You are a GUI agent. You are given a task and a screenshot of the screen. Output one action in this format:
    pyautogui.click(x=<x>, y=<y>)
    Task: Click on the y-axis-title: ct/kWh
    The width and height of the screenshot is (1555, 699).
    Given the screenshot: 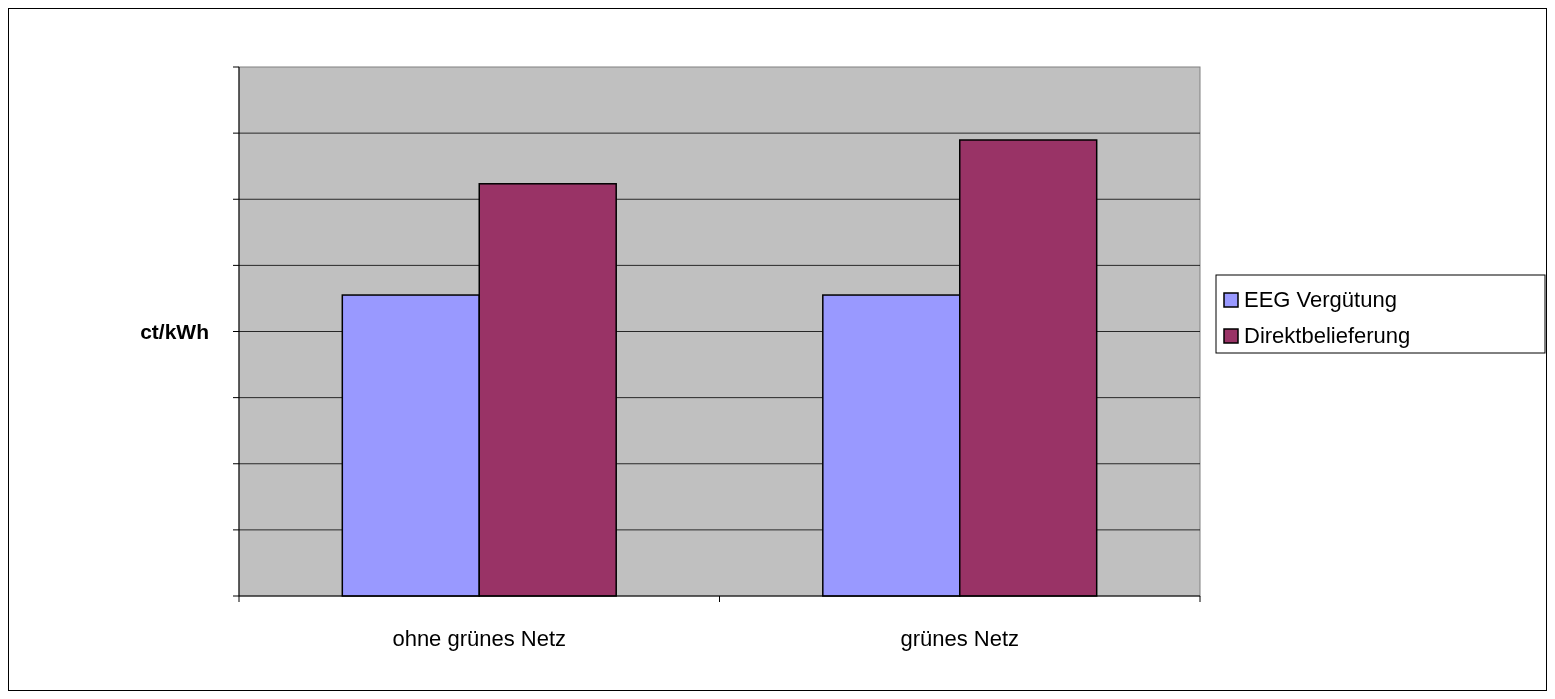 What is the action you would take?
    pyautogui.click(x=174, y=331)
    